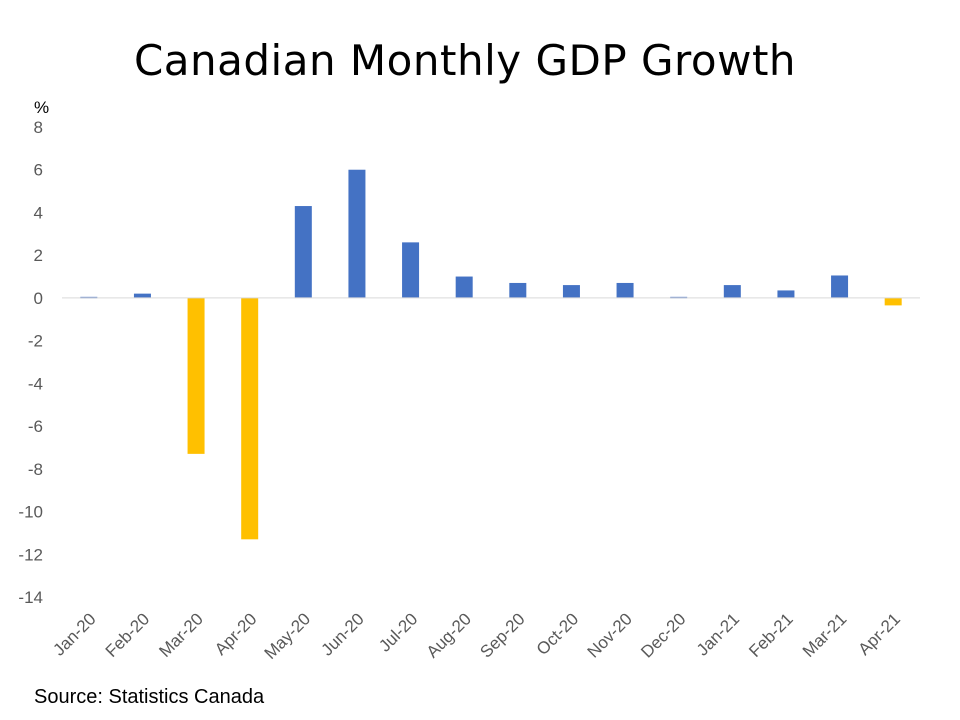 This screenshot has width=960, height=720. I want to click on y-tick-label: 2, so click(38, 255).